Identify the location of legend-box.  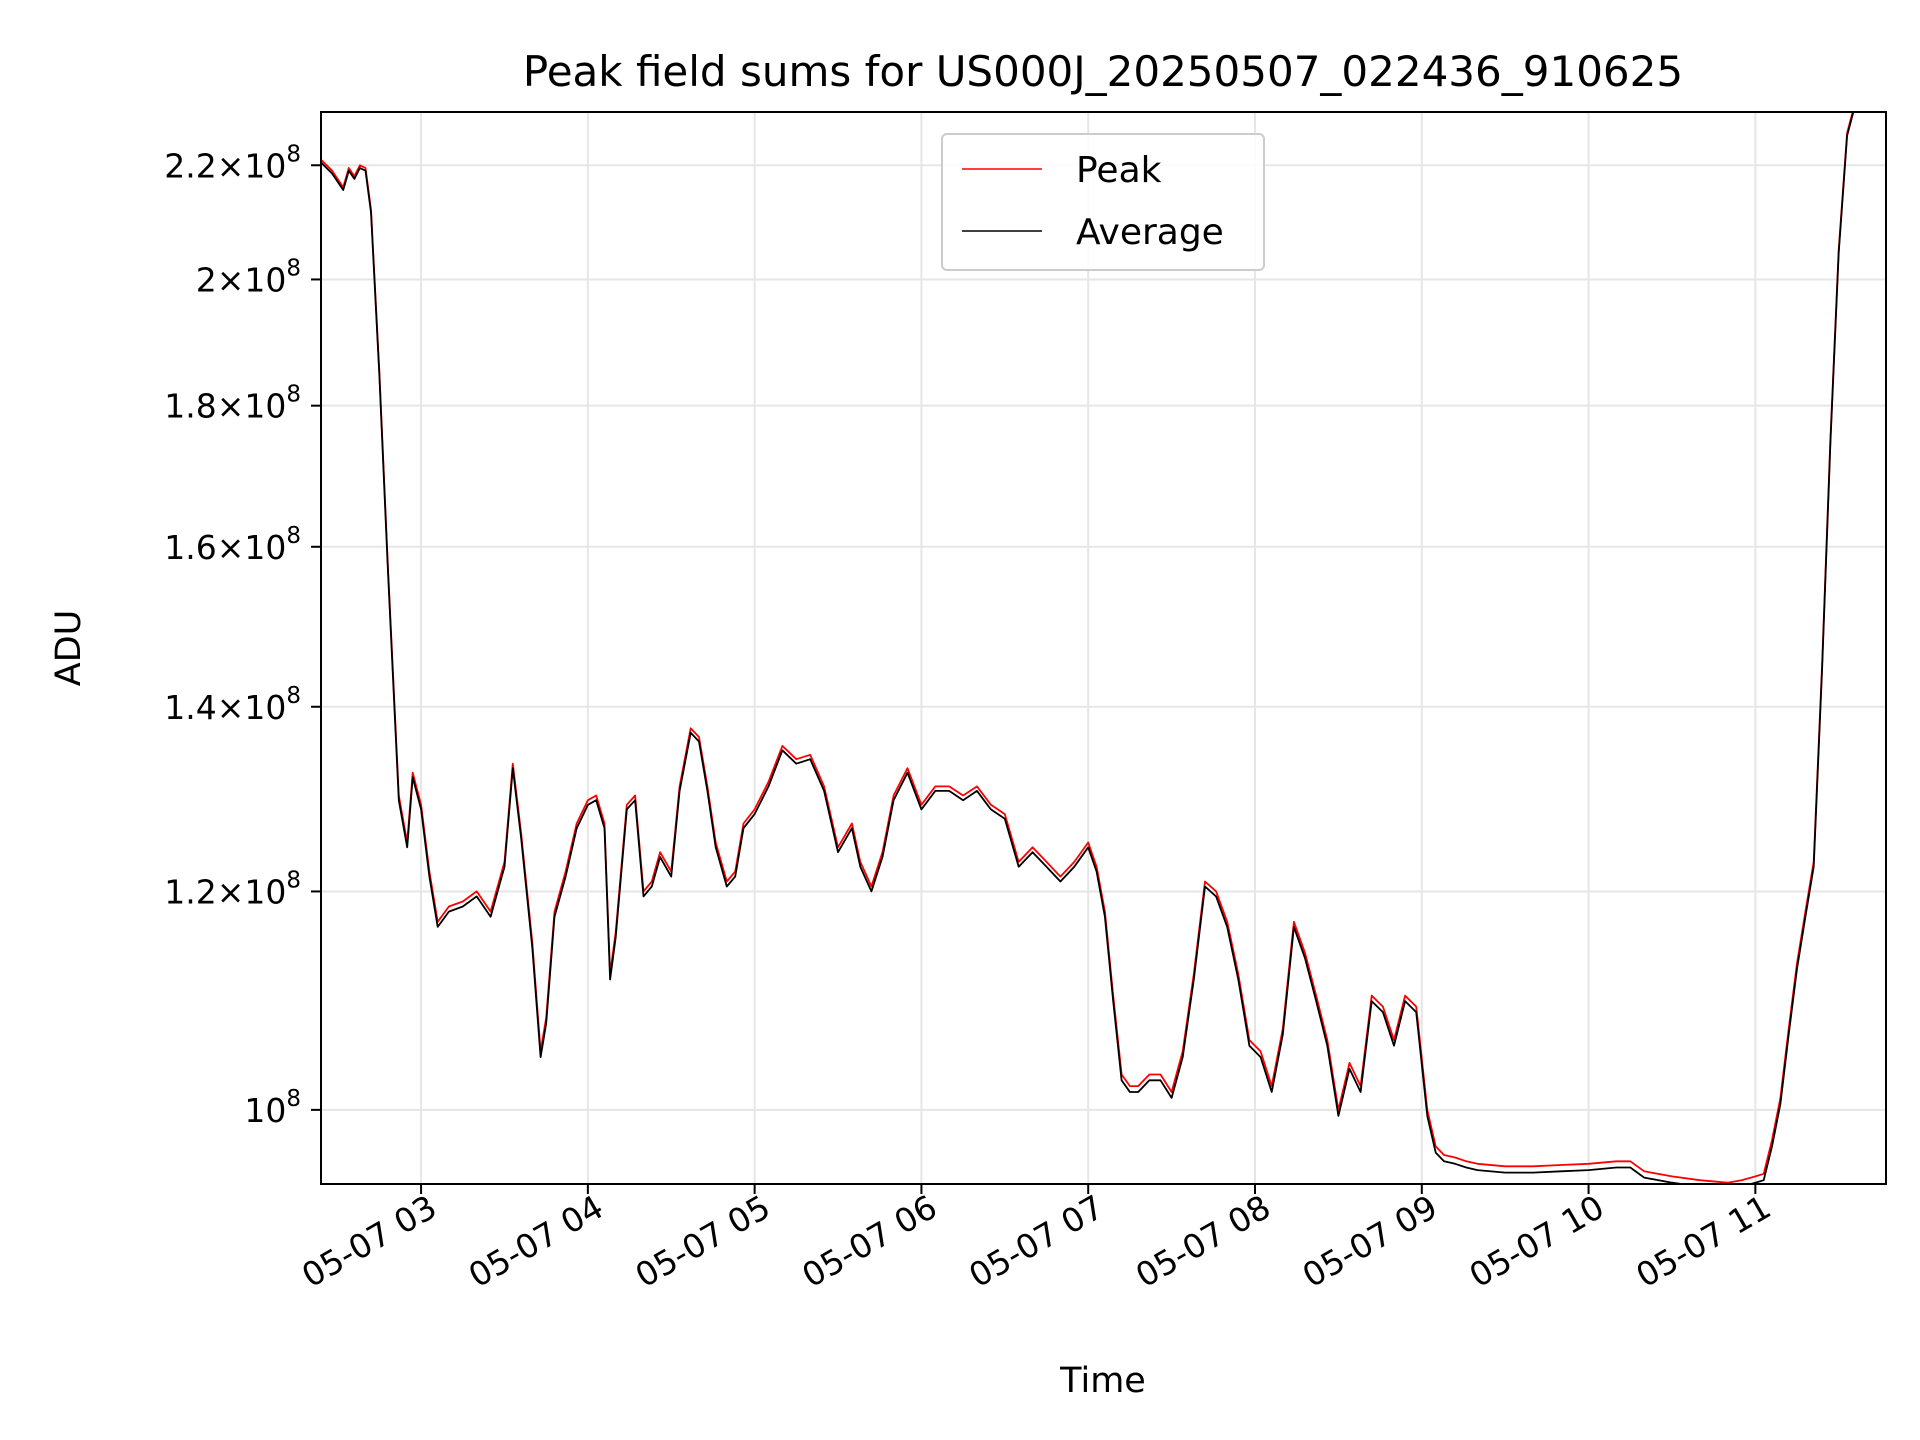
(1103, 202).